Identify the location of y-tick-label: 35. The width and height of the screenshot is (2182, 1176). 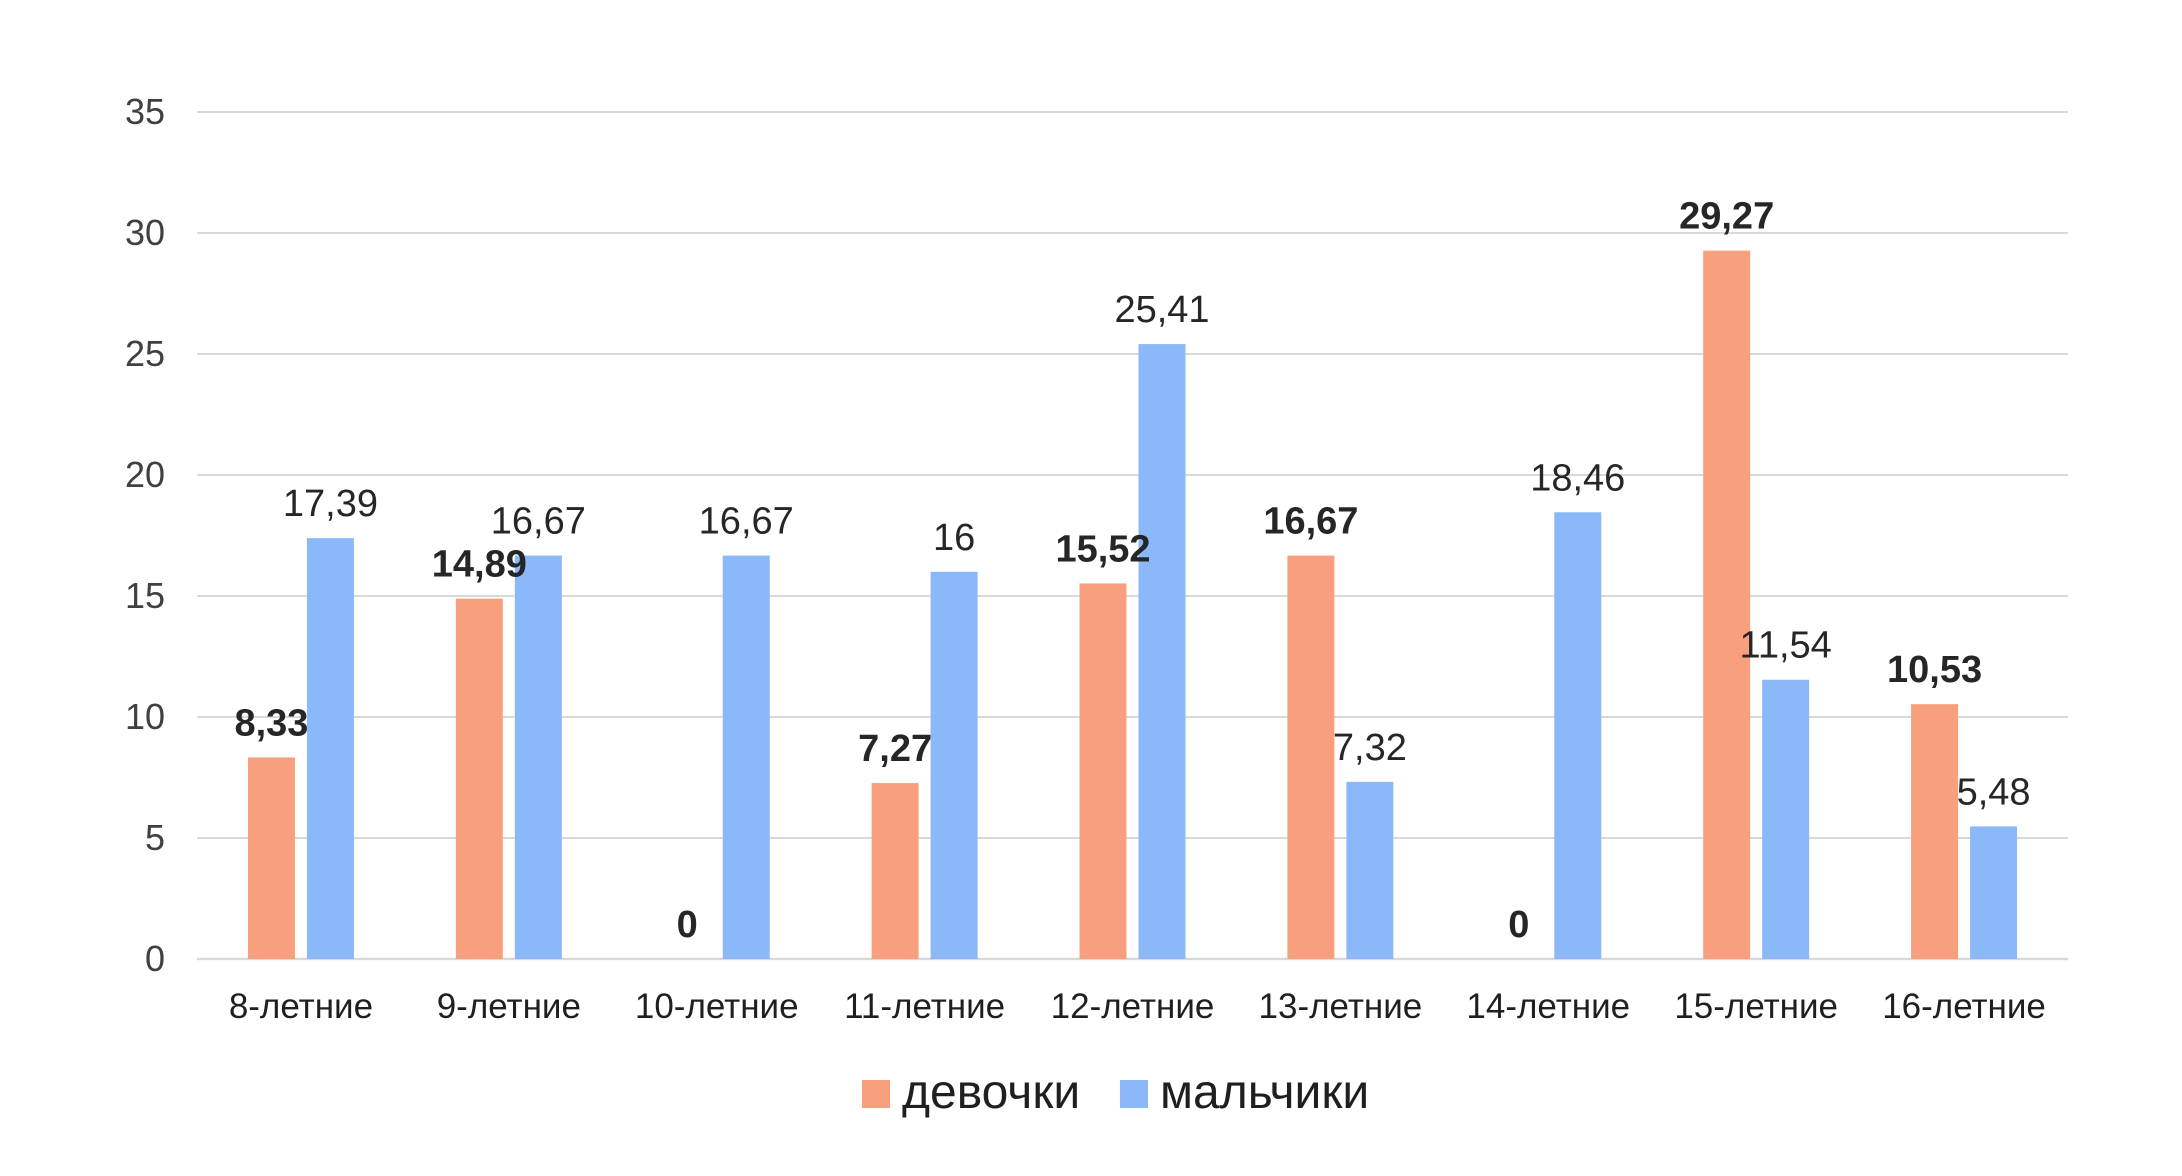
(145, 111).